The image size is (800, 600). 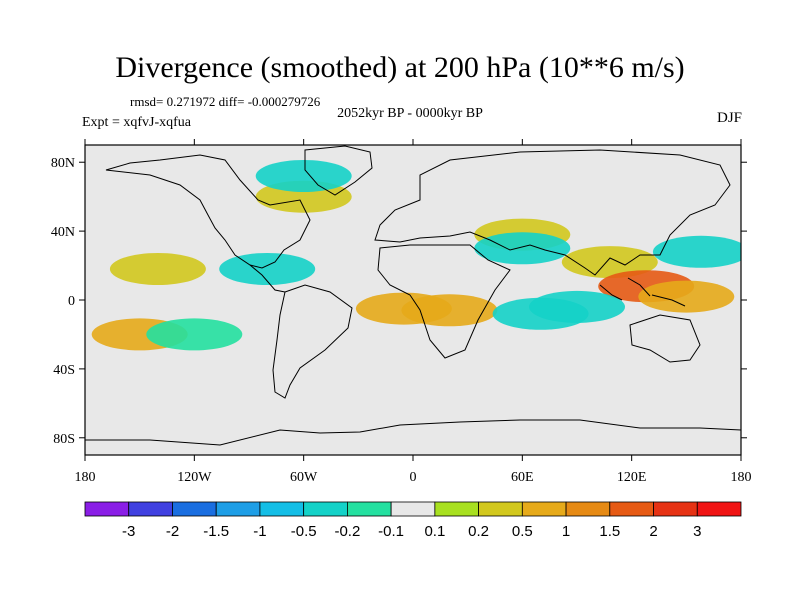 I want to click on coastline-greenland, so click(x=338, y=170).